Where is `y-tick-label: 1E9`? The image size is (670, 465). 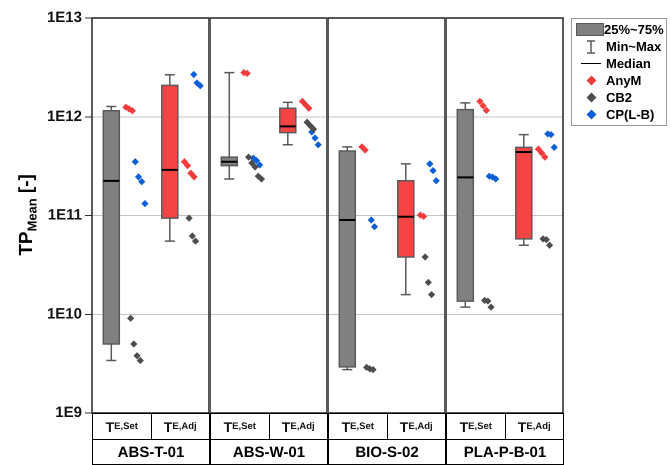 y-tick-label: 1E9 is located at coordinates (68, 413).